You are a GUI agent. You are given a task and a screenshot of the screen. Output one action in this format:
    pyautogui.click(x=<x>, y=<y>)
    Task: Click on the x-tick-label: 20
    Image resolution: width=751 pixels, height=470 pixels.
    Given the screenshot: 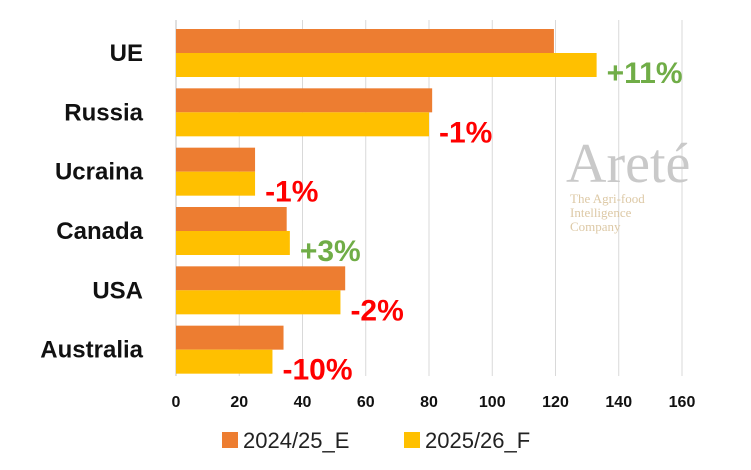 What is the action you would take?
    pyautogui.click(x=239, y=402)
    